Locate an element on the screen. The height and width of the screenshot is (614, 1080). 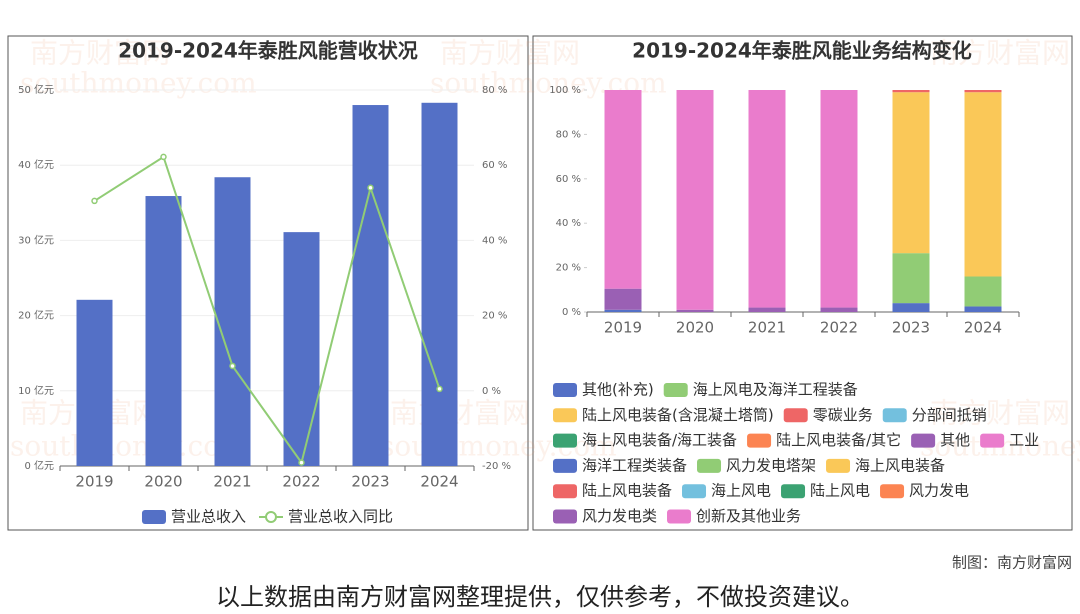
y2-tick-label: 20 % is located at coordinates (494, 316).